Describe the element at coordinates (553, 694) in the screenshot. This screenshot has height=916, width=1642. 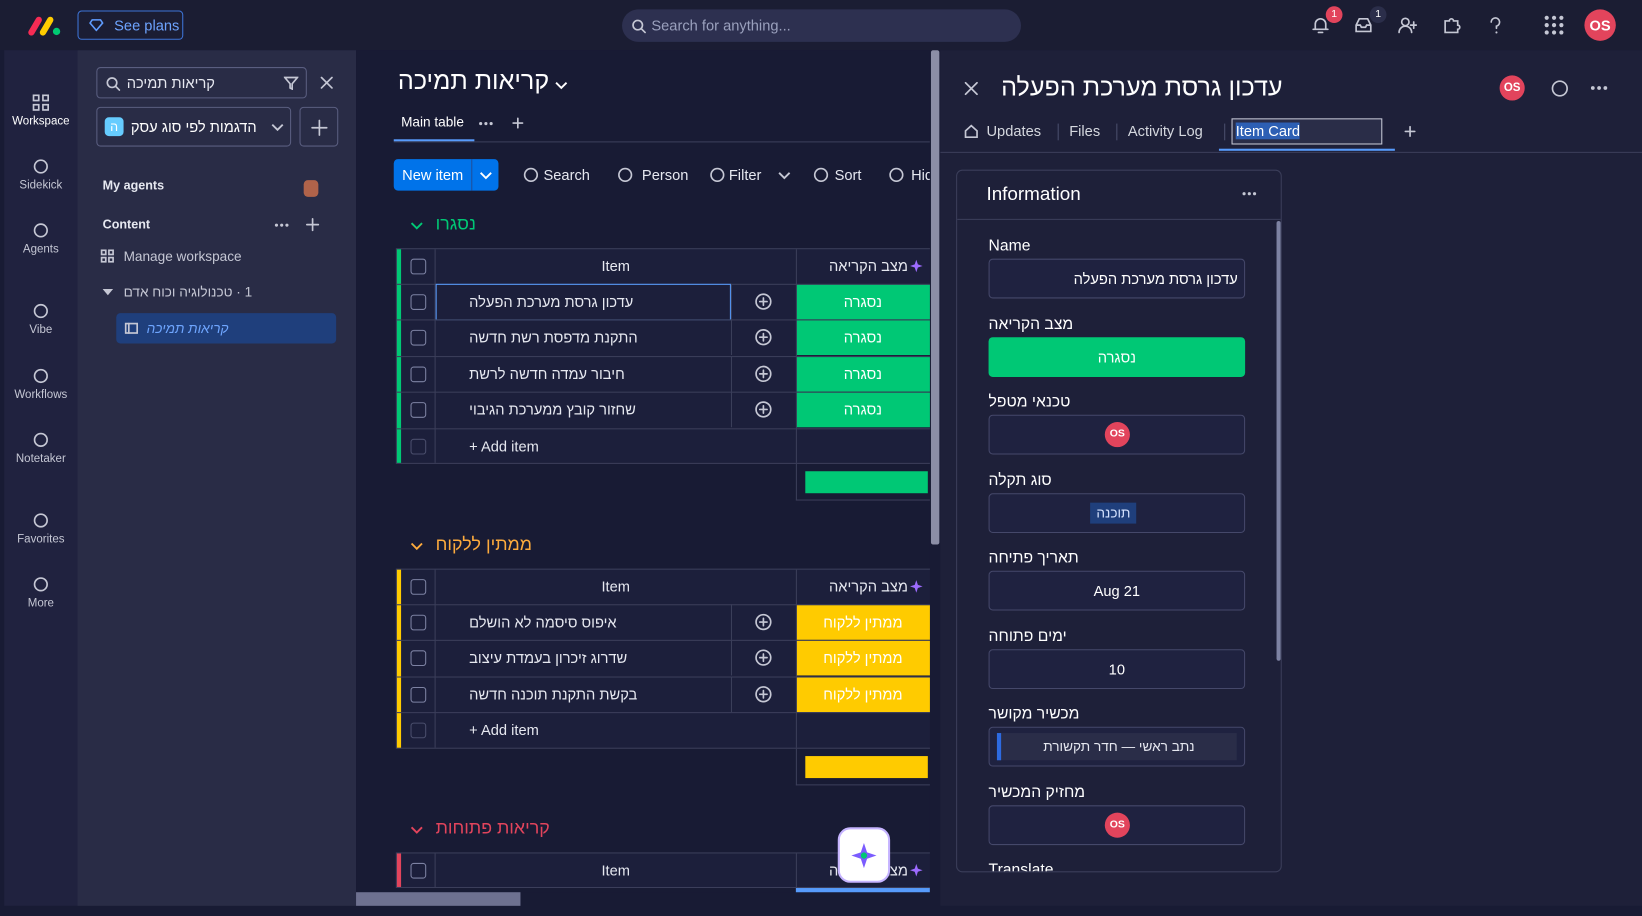
I see `item-name: בקשת התקנת תוכנה חדשה` at that location.